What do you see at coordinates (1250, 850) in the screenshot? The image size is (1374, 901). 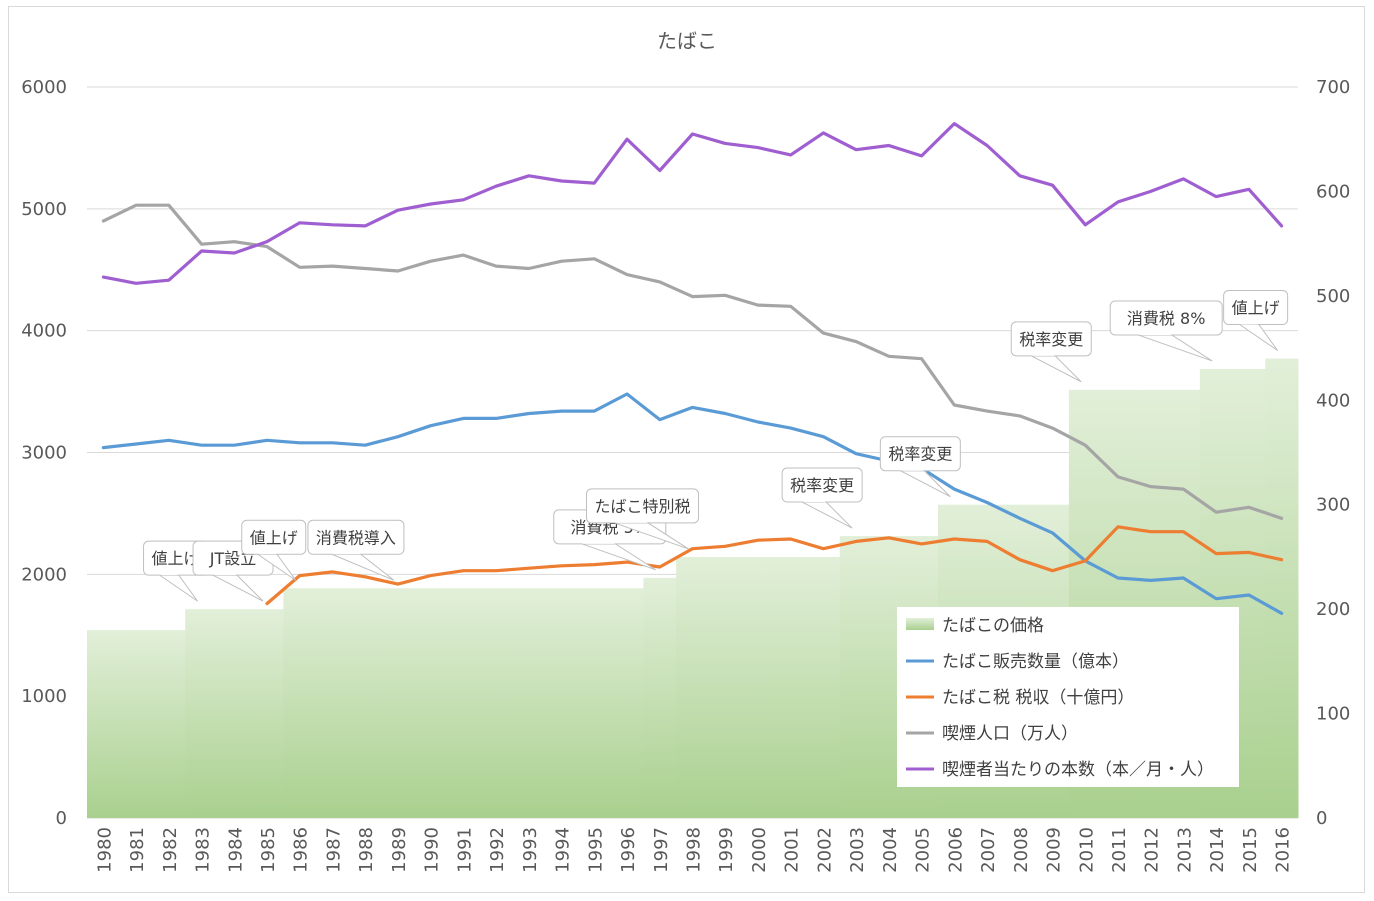 I see `x-tick-label: 2015` at bounding box center [1250, 850].